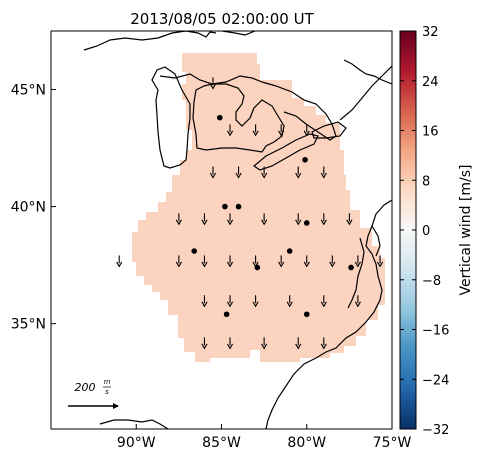  Describe the element at coordinates (85, 387) in the screenshot. I see `reference-vector-value: 200` at that location.